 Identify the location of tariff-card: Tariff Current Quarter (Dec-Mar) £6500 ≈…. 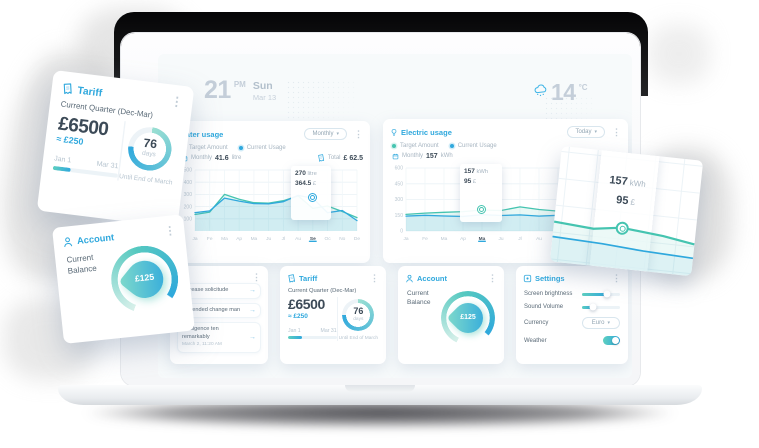
(333, 315).